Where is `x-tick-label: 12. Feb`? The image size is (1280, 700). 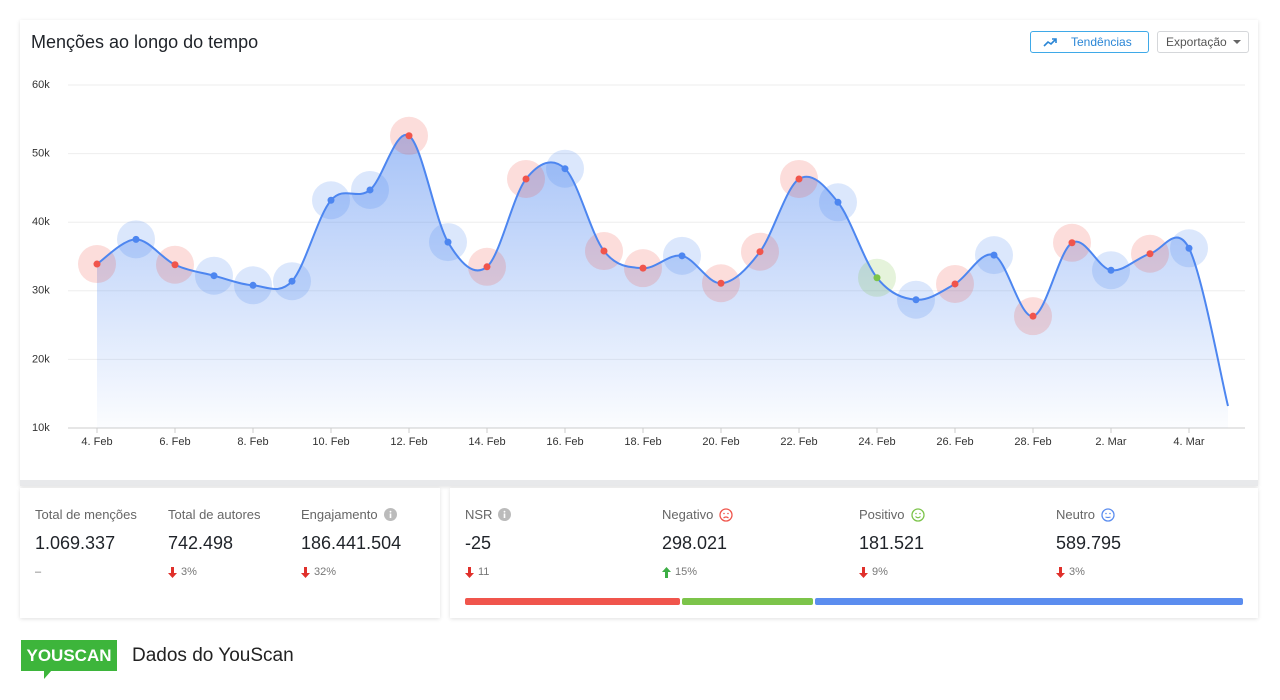
x-tick-label: 12. Feb is located at coordinates (408, 442).